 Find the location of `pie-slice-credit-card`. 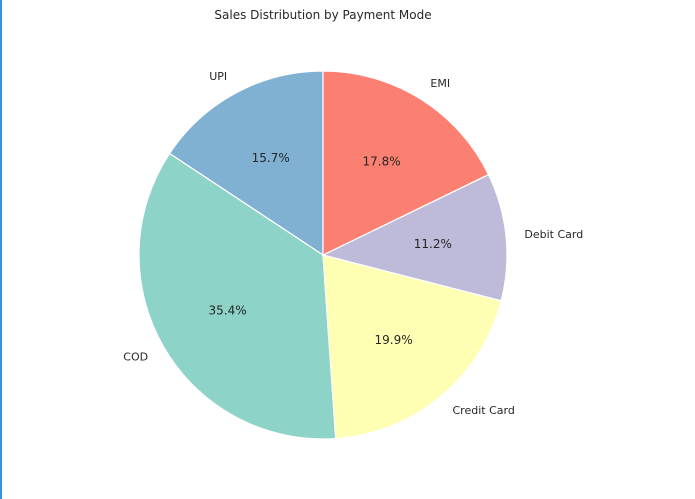

pie-slice-credit-card is located at coordinates (412, 347).